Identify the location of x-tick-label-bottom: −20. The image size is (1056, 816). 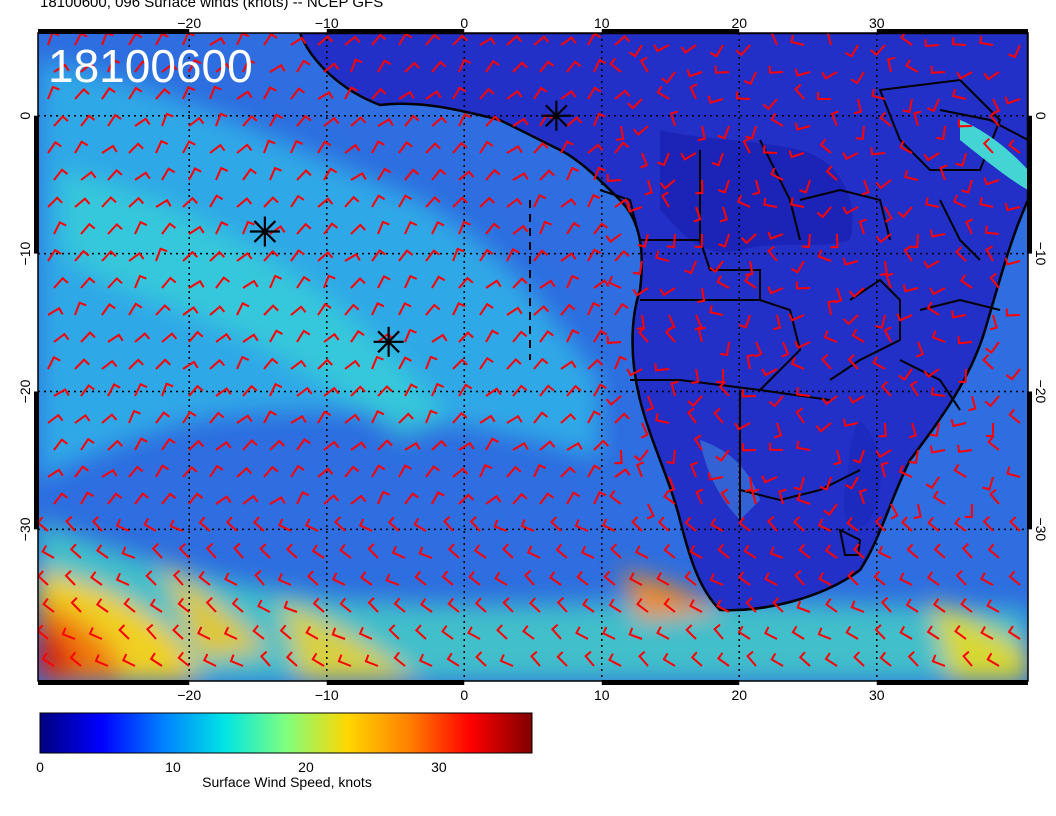
(189, 695).